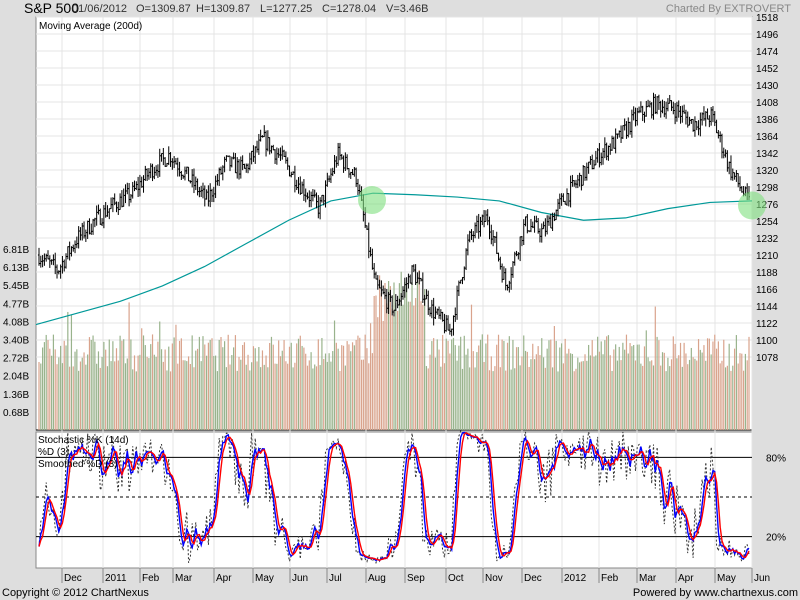 Image resolution: width=800 pixels, height=600 pixels. What do you see at coordinates (767, 86) in the screenshot?
I see `price-tick-label: 1430` at bounding box center [767, 86].